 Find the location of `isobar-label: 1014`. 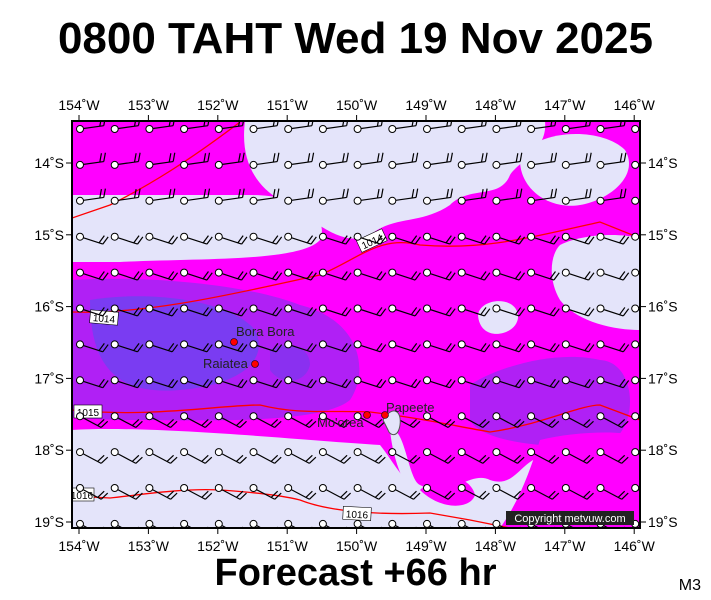

isobar-label: 1014 is located at coordinates (104, 319).